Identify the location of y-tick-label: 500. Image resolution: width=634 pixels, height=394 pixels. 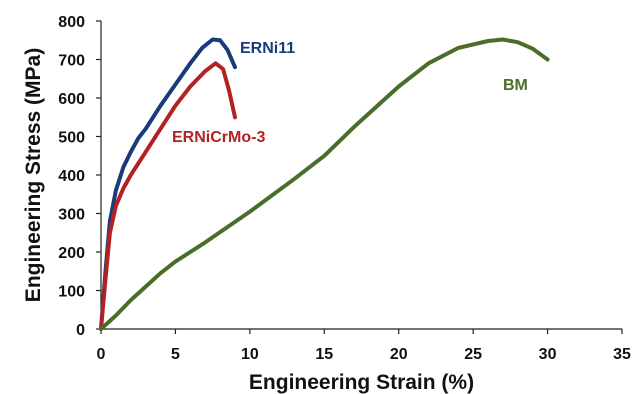
(71, 138).